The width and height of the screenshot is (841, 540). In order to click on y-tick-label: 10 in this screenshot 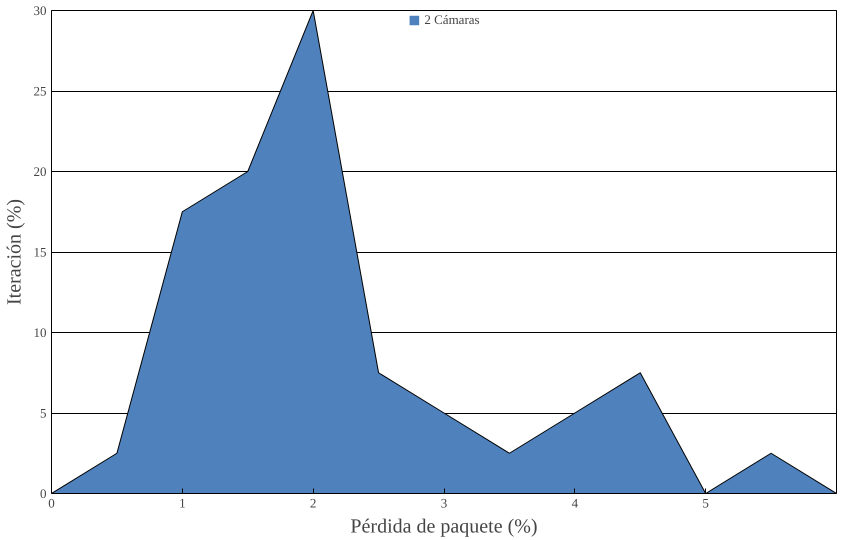, I will do `click(40, 332)`.